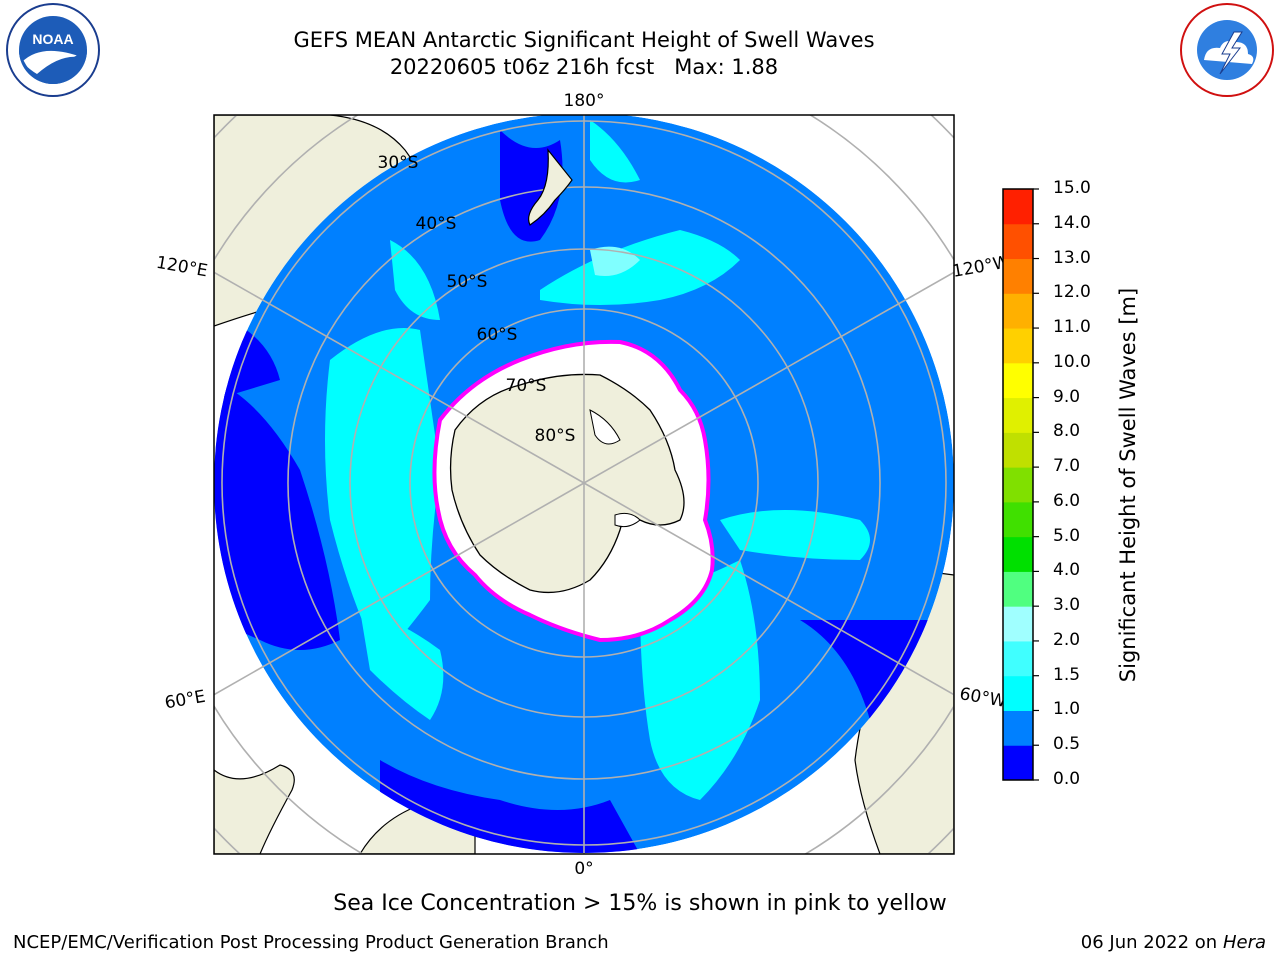 This screenshot has width=1280, height=960. What do you see at coordinates (1072, 257) in the screenshot?
I see `colorbar-tick-label: 13.0` at bounding box center [1072, 257].